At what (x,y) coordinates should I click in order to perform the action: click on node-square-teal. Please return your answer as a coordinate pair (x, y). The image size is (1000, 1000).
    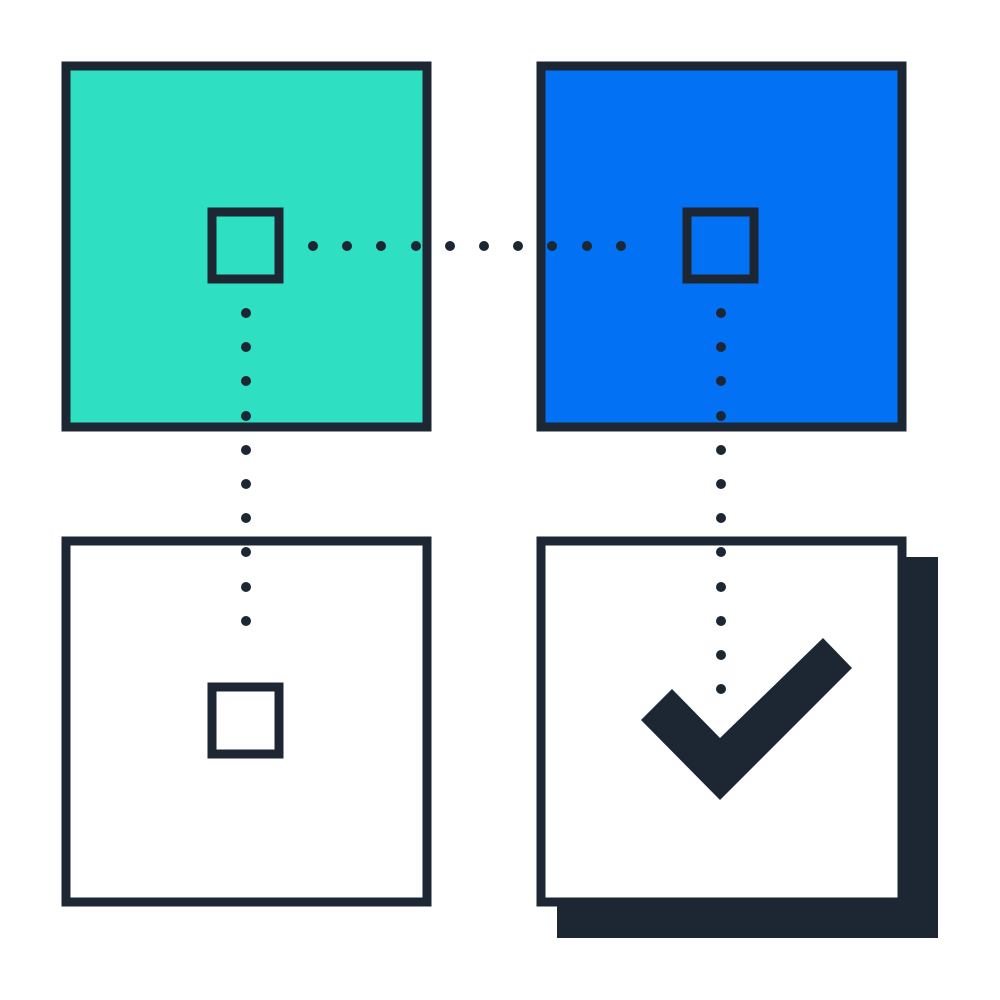
    Looking at the image, I should click on (245, 245).